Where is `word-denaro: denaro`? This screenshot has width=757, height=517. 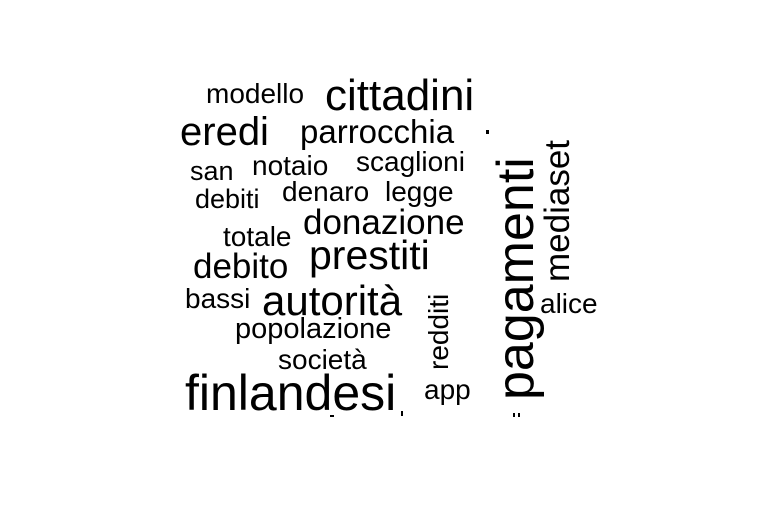
word-denaro: denaro is located at coordinates (326, 191).